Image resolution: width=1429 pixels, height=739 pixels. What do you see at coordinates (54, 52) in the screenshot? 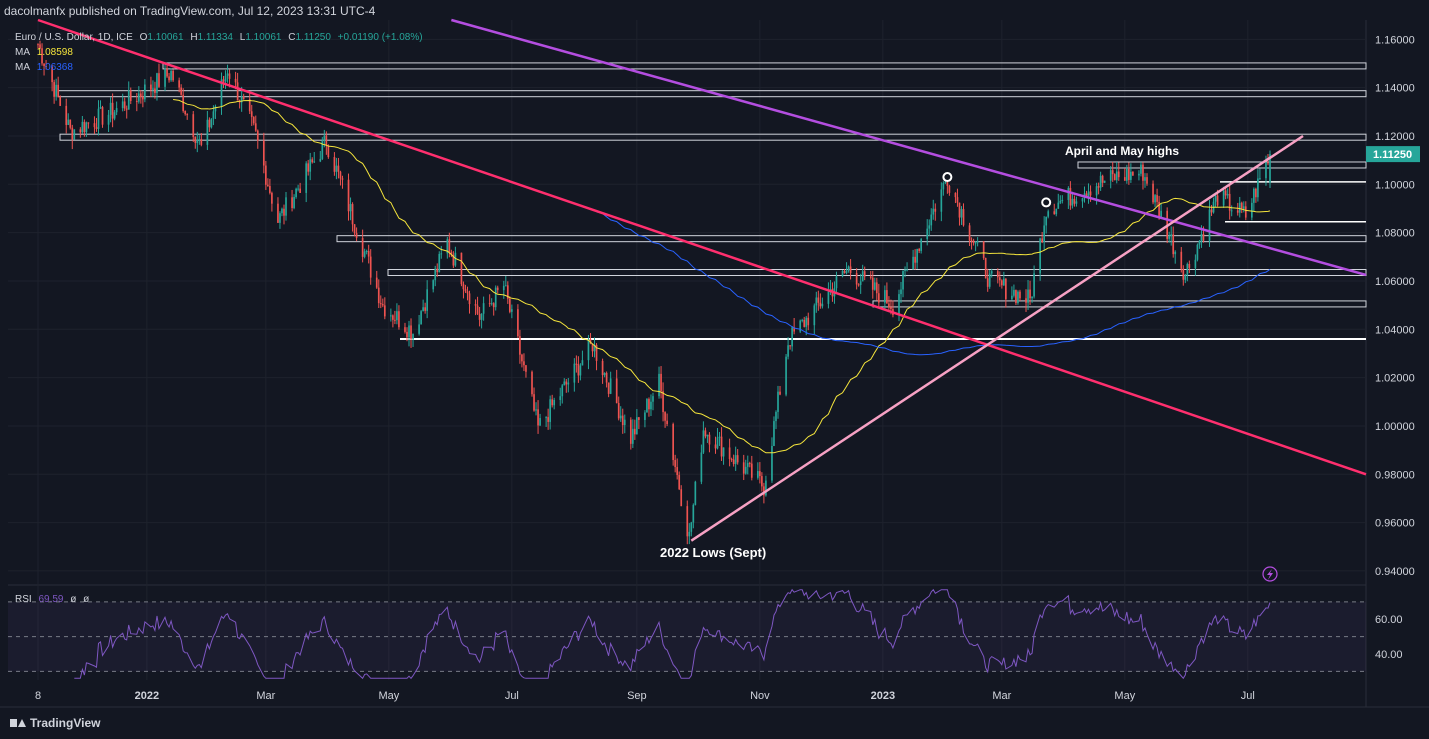
I see `ma1-value: 1.08598` at bounding box center [54, 52].